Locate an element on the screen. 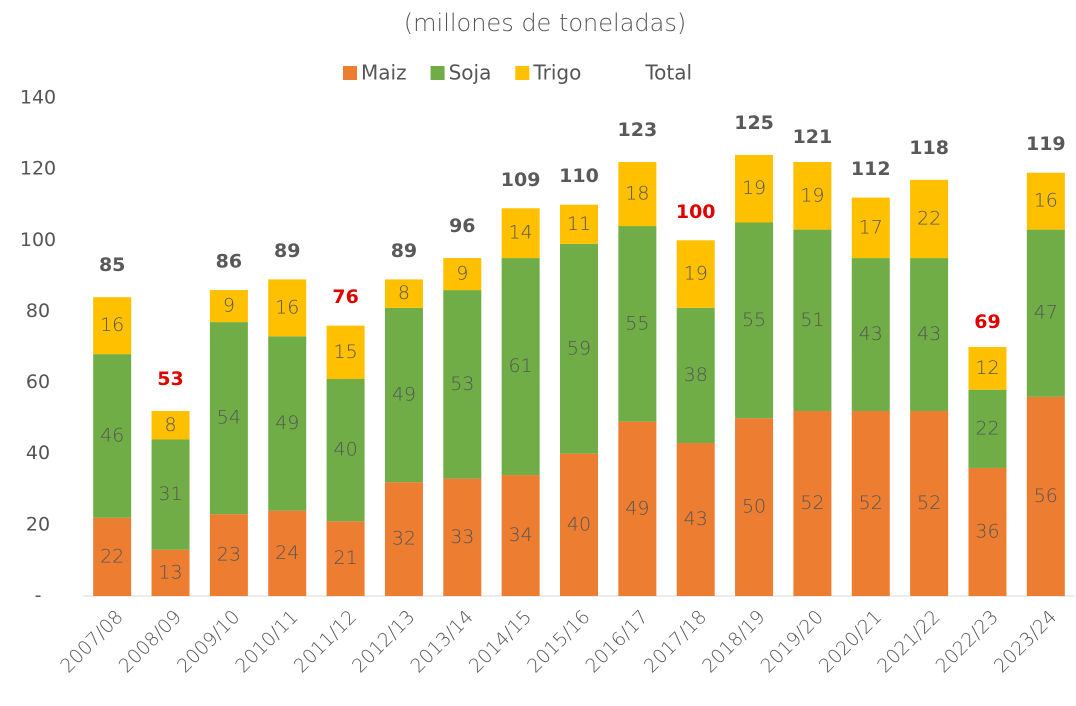 The image size is (1076, 706). x-tick-label: 2019/20 is located at coordinates (791, 641).